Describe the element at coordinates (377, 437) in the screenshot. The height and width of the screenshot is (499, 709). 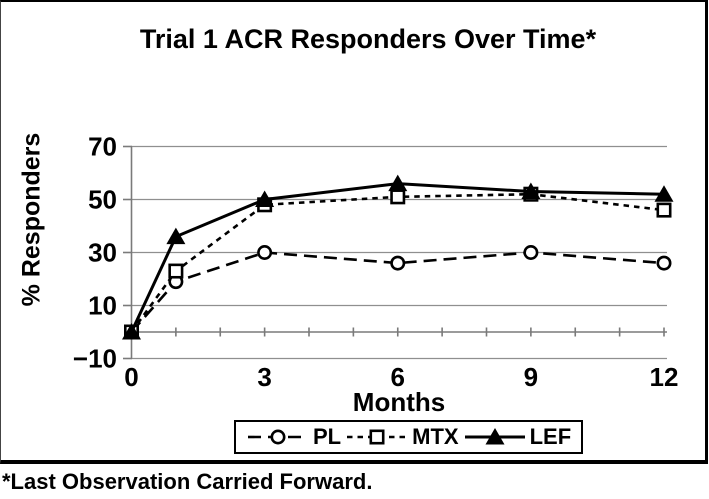
I see `legend-open-square-icon` at that location.